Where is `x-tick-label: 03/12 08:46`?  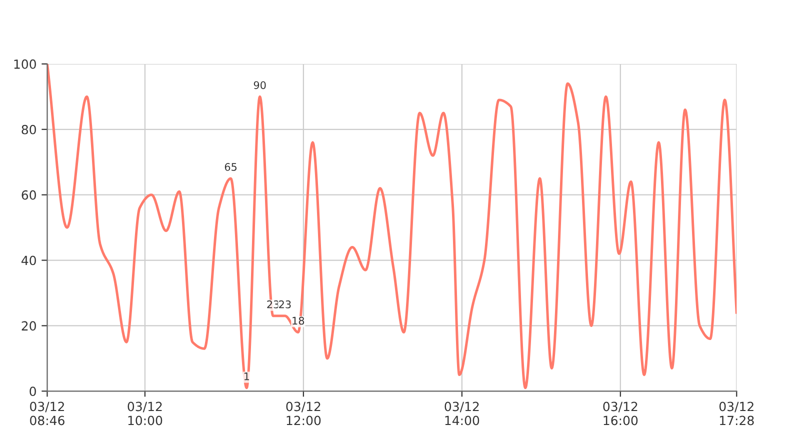 x-tick-label: 03/12 08:46 is located at coordinates (47, 414).